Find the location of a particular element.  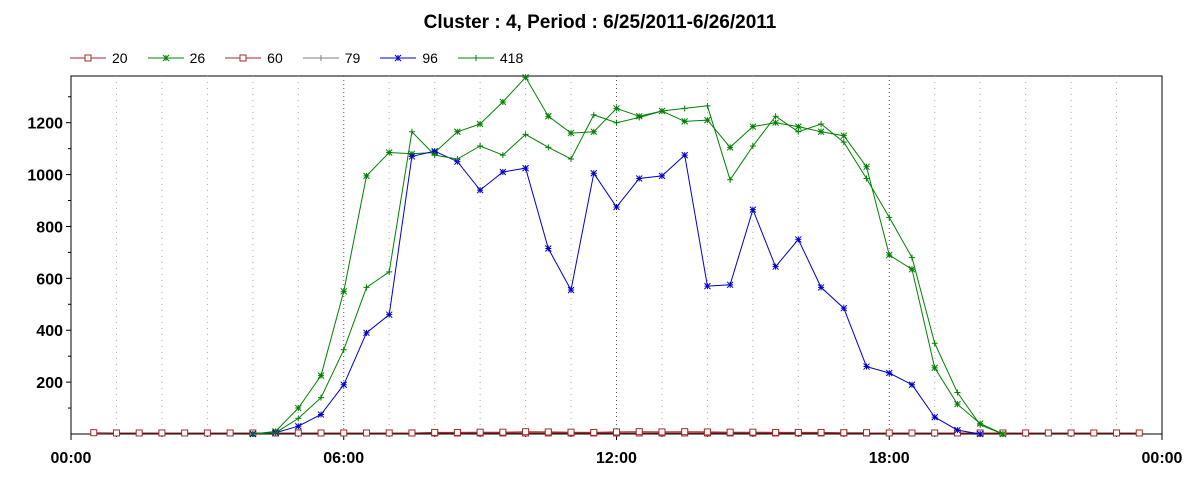

legend-item-26: 26 is located at coordinates (176, 58).